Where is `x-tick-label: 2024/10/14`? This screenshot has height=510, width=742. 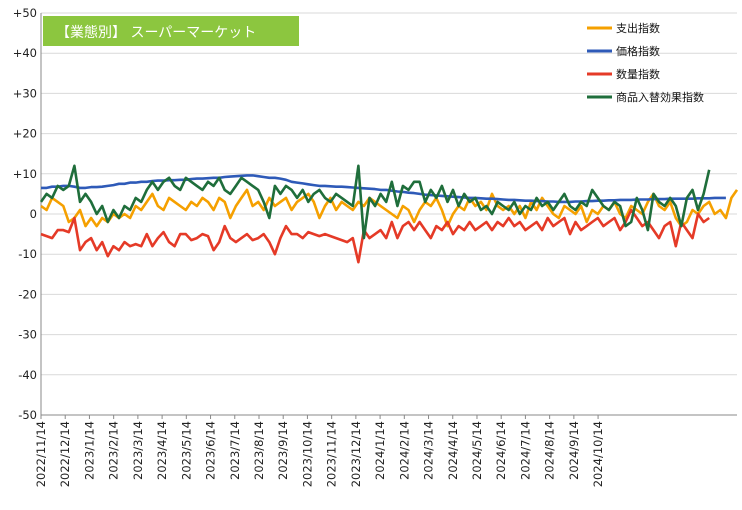 x-tick-label: 2024/10/14 is located at coordinates (598, 454).